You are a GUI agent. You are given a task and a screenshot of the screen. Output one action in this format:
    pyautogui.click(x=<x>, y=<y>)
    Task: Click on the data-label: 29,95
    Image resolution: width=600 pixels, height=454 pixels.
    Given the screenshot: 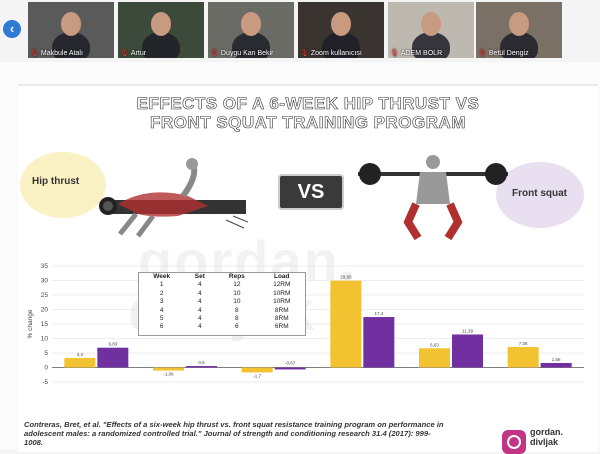 What is the action you would take?
    pyautogui.click(x=346, y=277)
    